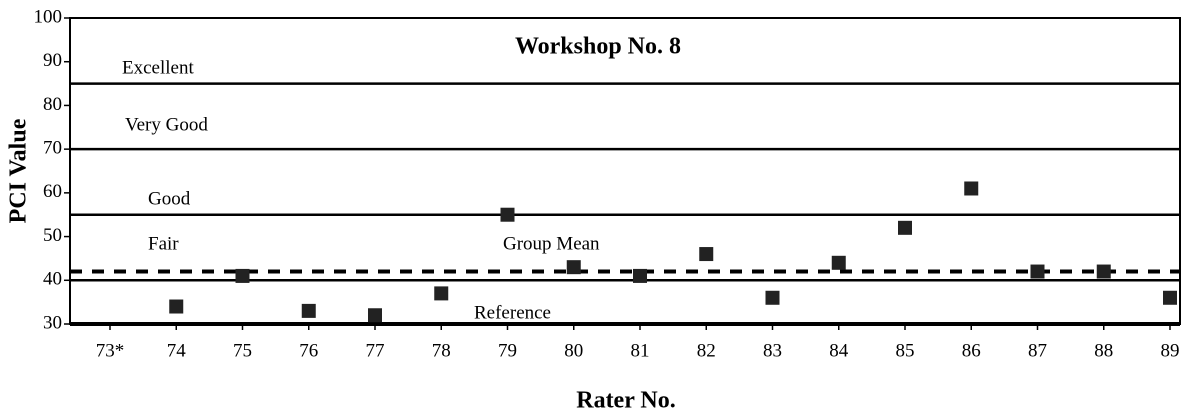 Image resolution: width=1196 pixels, height=417 pixels. What do you see at coordinates (52, 235) in the screenshot?
I see `y-tick-label: 50` at bounding box center [52, 235].